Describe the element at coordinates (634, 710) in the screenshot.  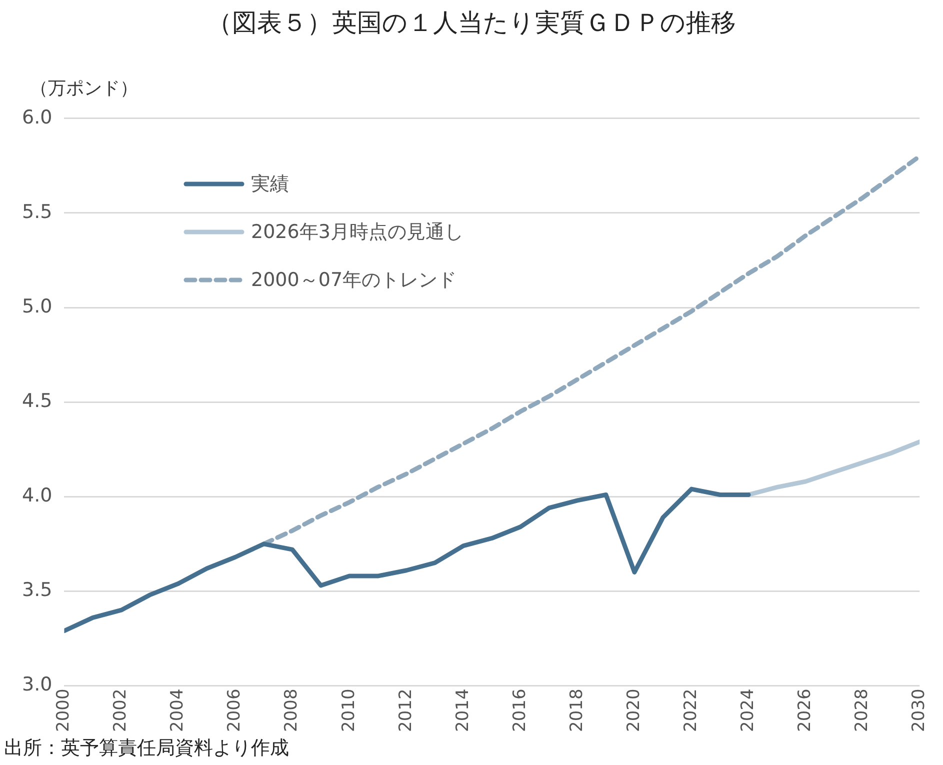
I see `x-tick-label: 2020` at that location.